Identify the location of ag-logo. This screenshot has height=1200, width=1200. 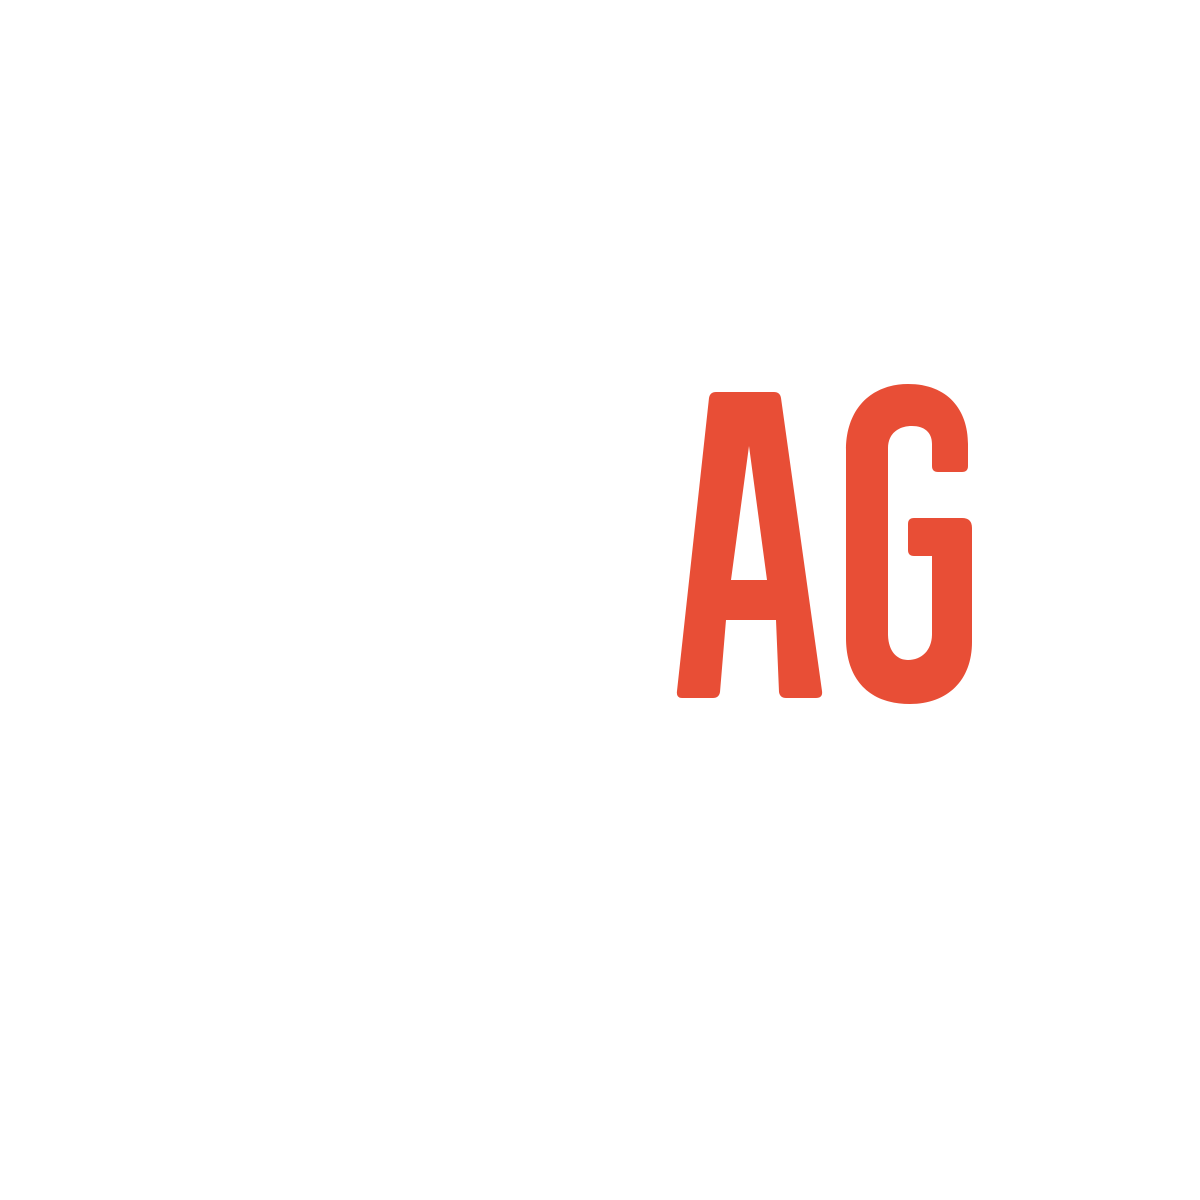
(826, 544).